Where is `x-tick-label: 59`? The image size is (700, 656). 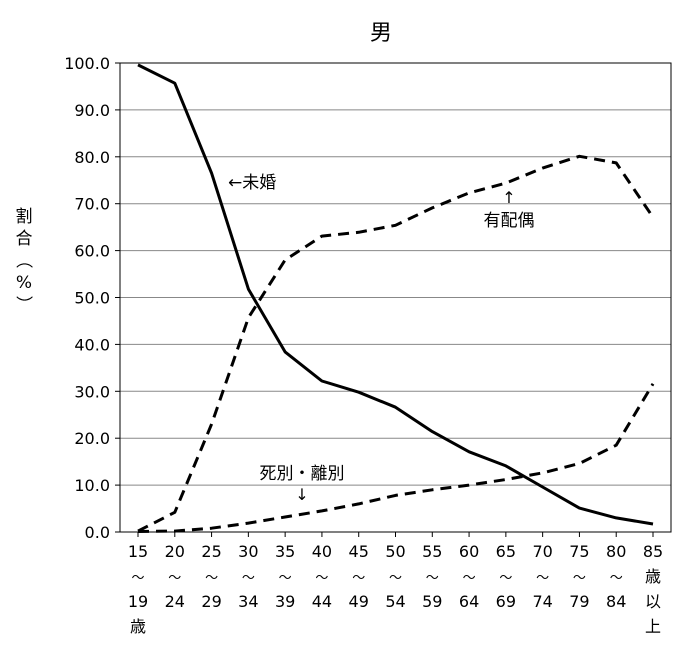
x-tick-label: 59 is located at coordinates (432, 601).